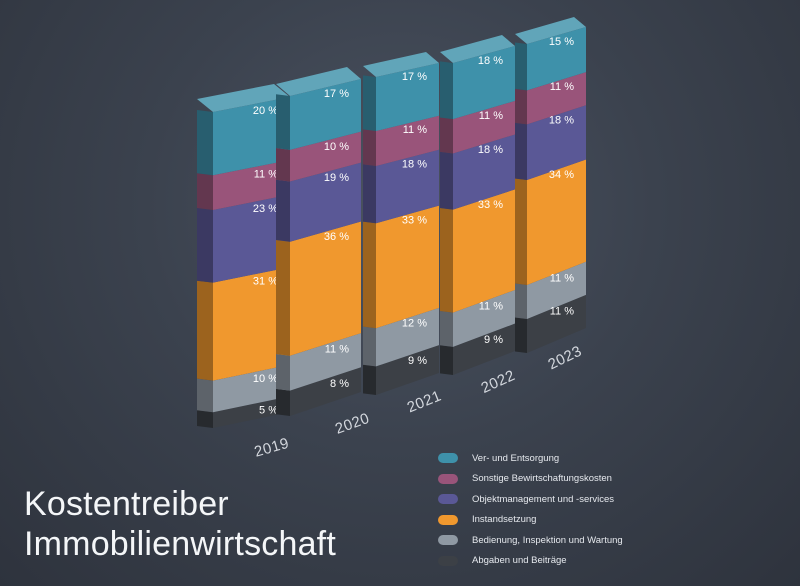  What do you see at coordinates (516, 458) in the screenshot?
I see `legend-label: Ver- und Entsorgung` at bounding box center [516, 458].